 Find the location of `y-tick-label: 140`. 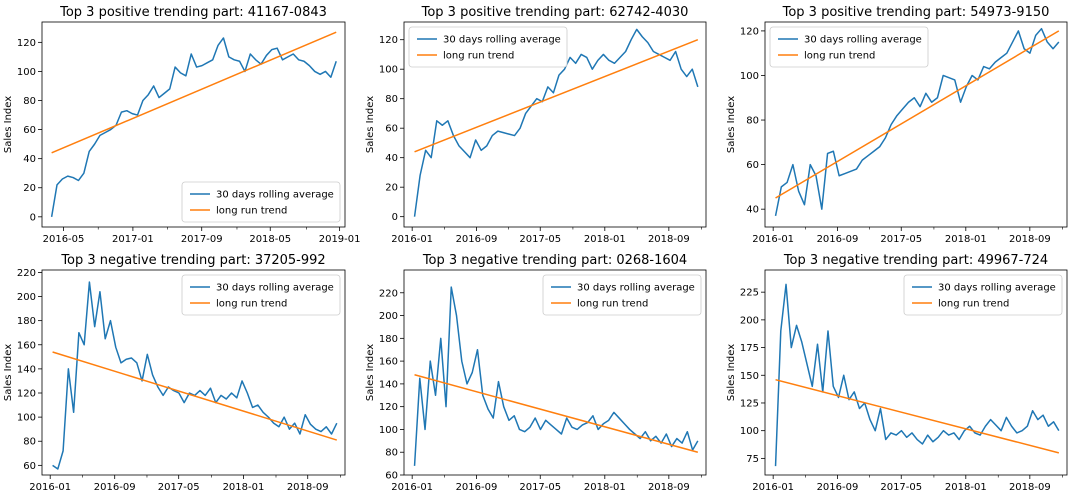

y-tick-label: 140 is located at coordinates (26, 369).